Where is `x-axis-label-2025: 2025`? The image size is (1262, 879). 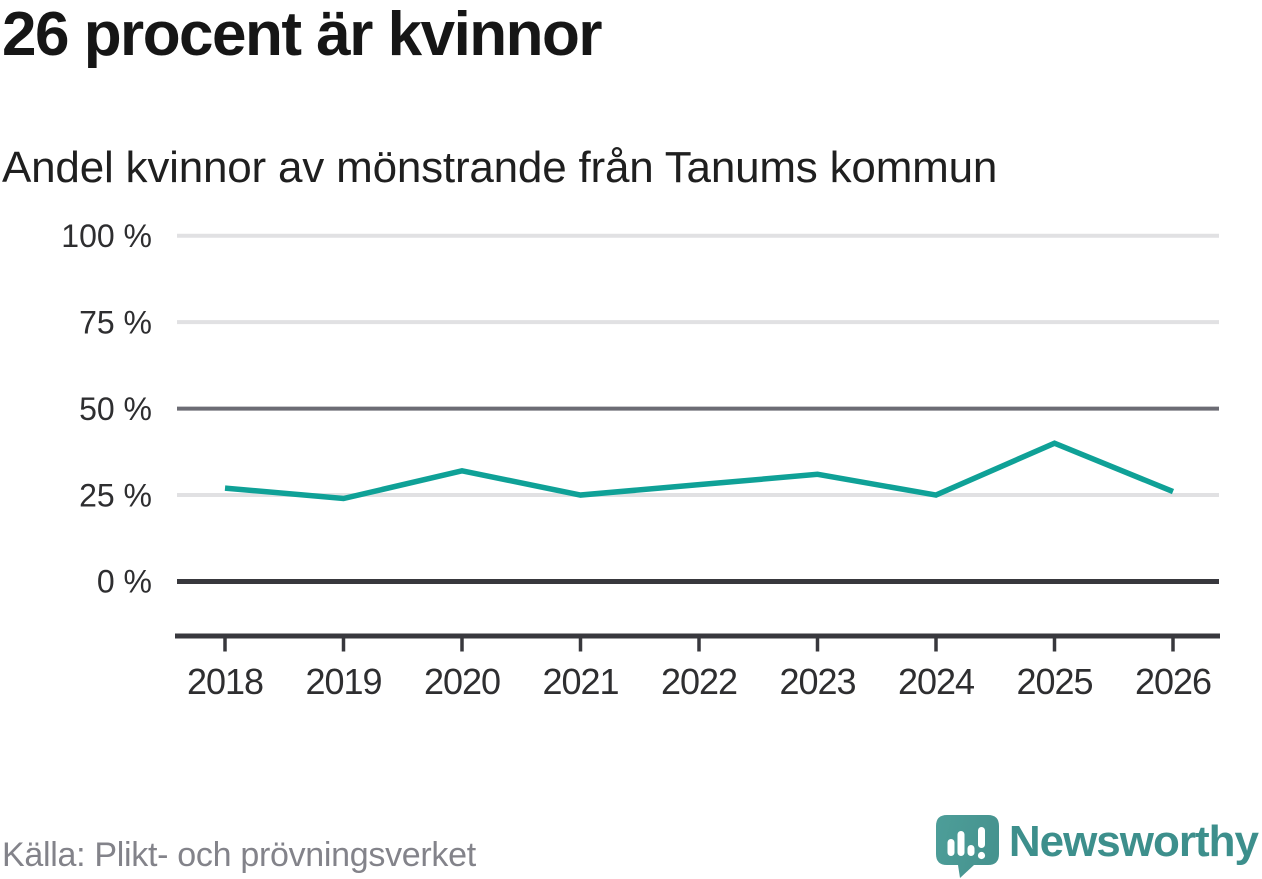 x-axis-label-2025: 2025 is located at coordinates (1054, 681).